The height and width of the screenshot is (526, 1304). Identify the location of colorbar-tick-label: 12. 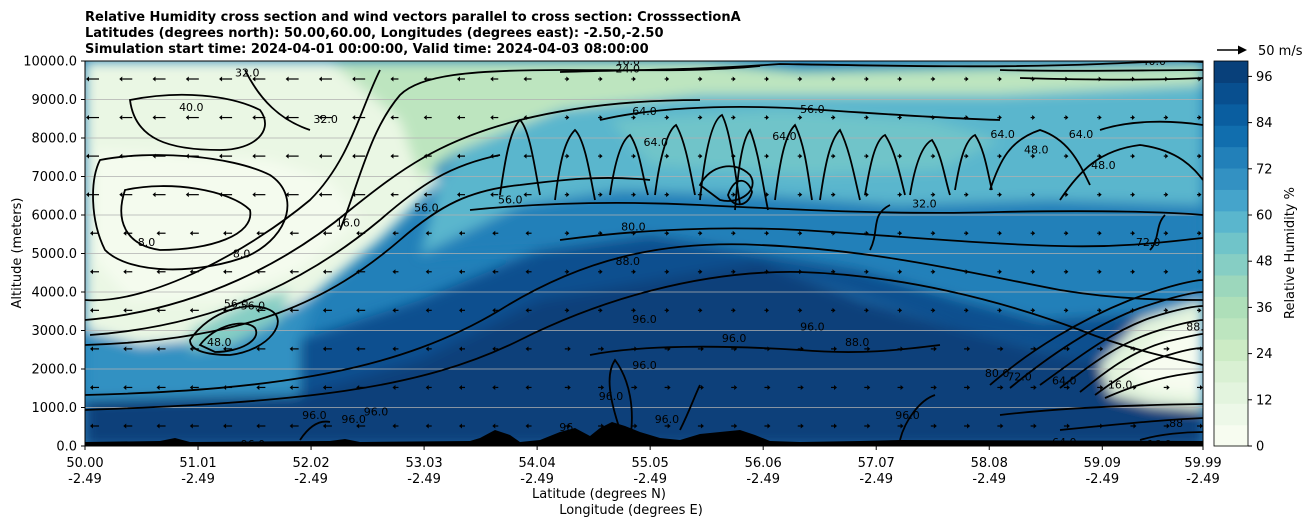
(1264, 400).